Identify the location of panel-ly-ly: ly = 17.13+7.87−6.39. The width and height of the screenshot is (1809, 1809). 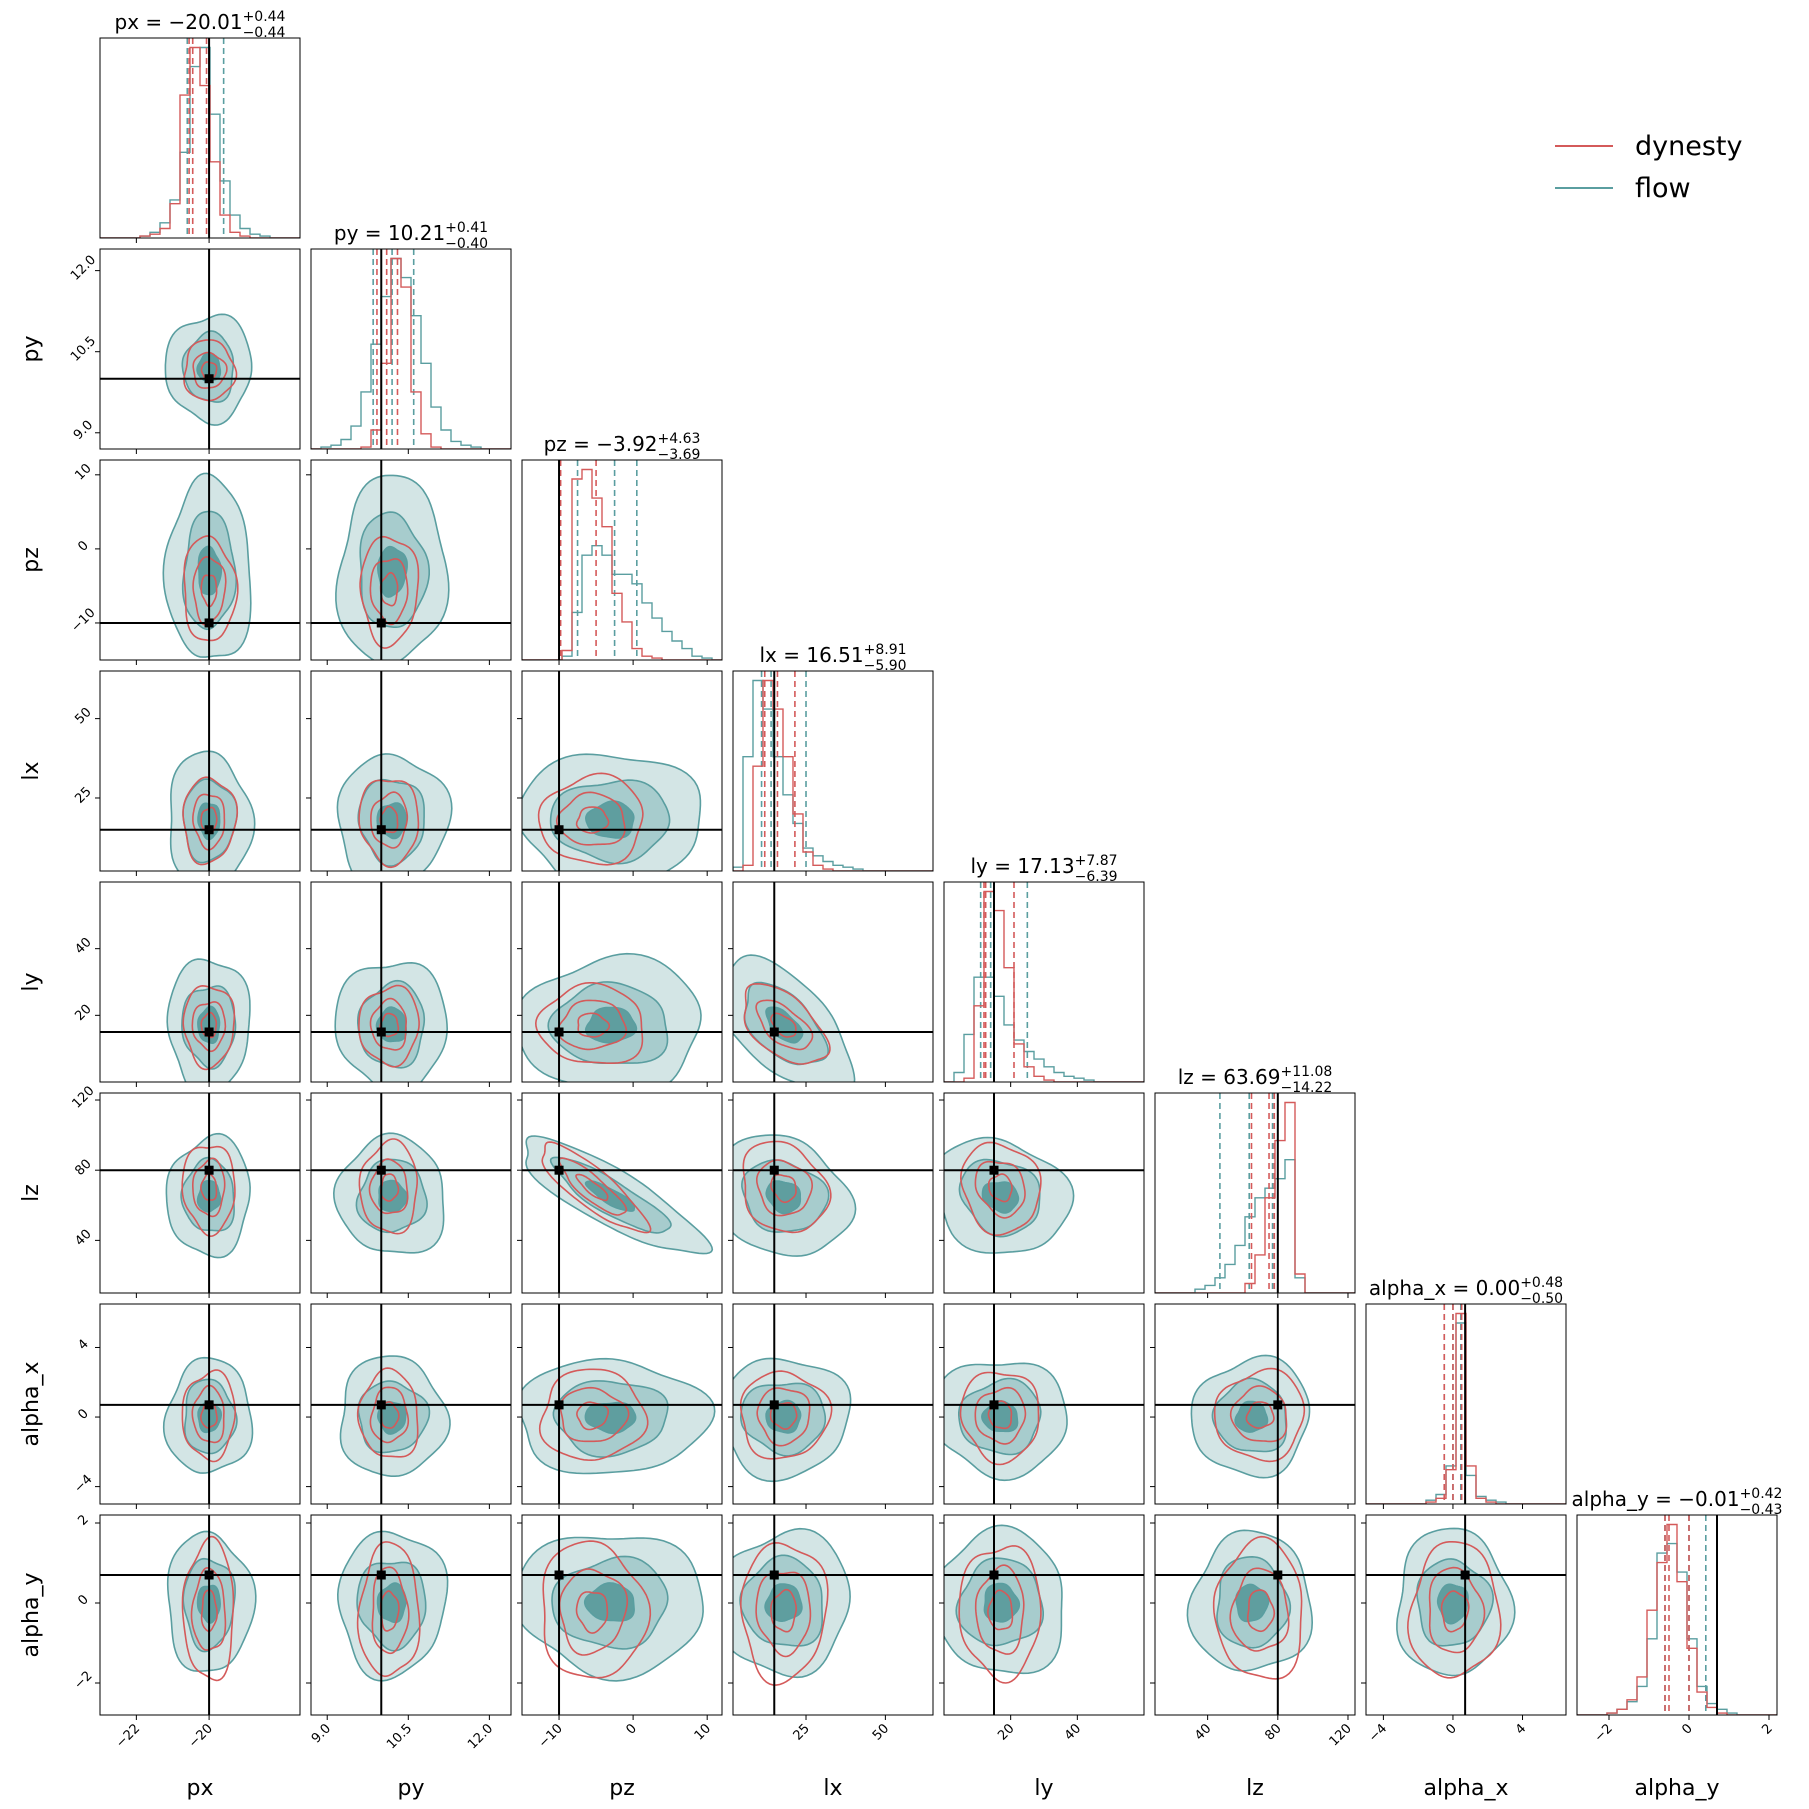
(1044, 970).